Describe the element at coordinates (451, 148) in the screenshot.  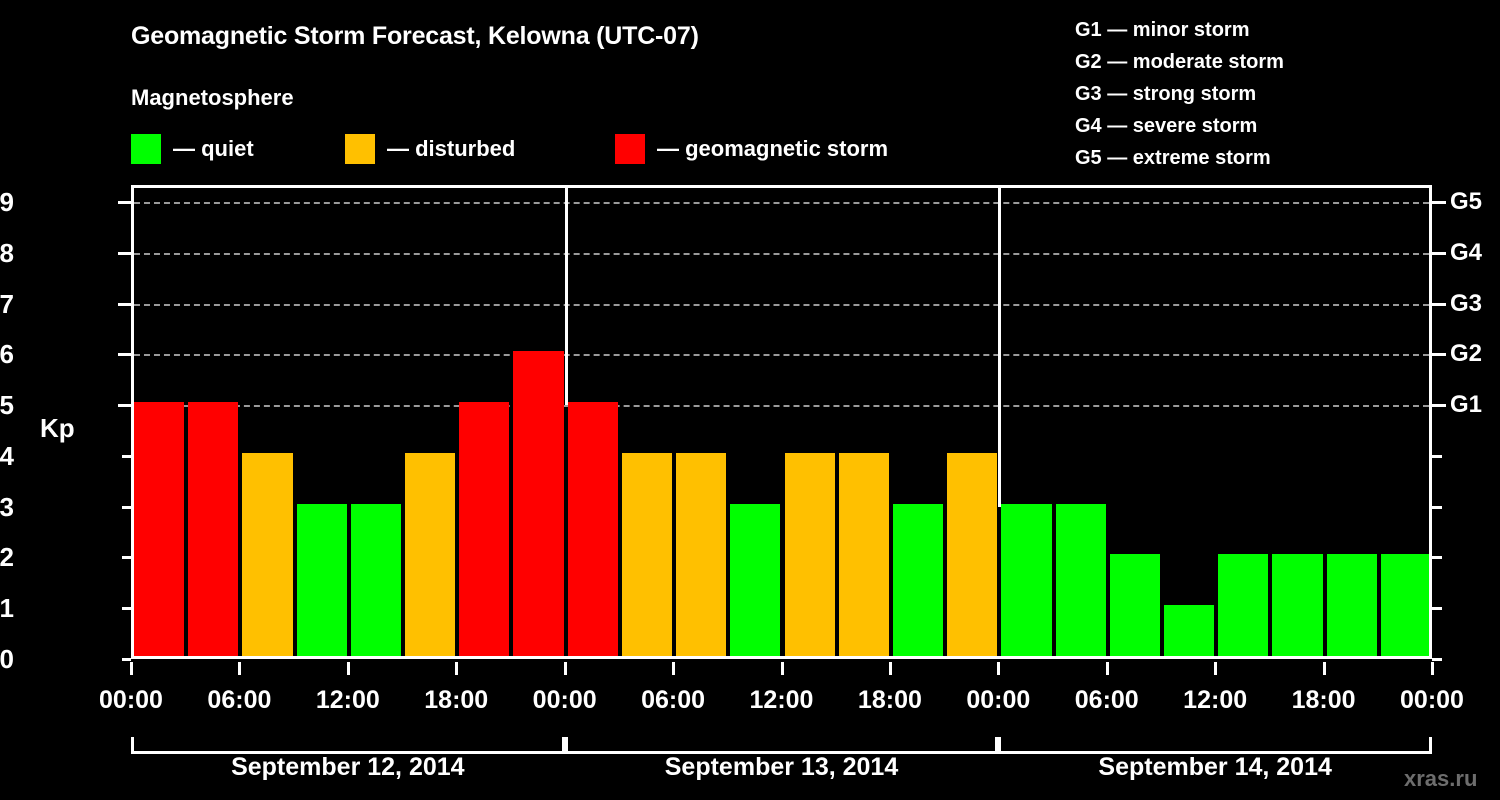
I see `legend-item-label: — disturbed` at that location.